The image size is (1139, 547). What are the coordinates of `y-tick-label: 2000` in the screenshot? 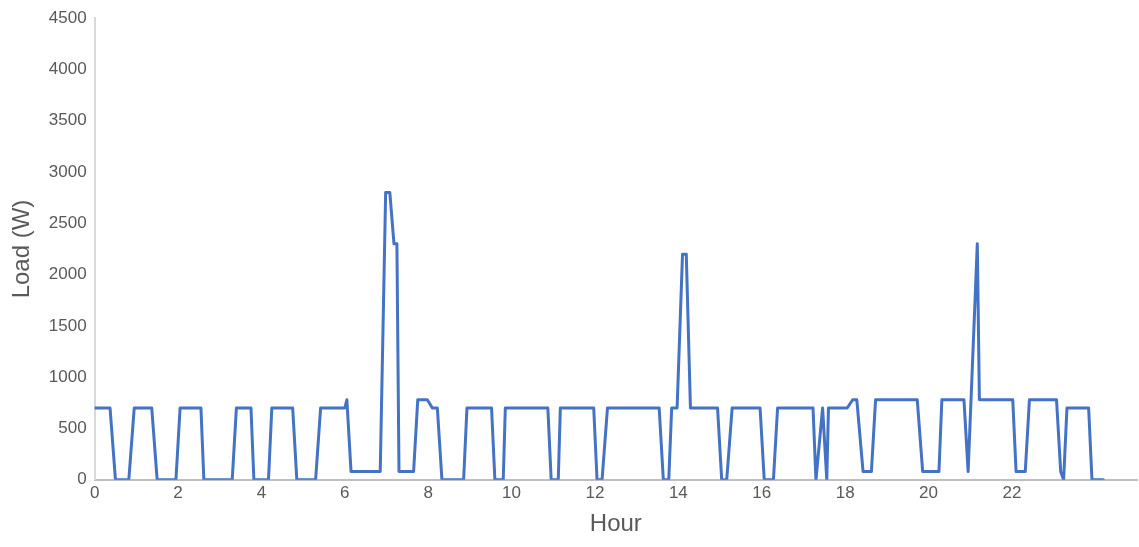 It's located at (67, 274).